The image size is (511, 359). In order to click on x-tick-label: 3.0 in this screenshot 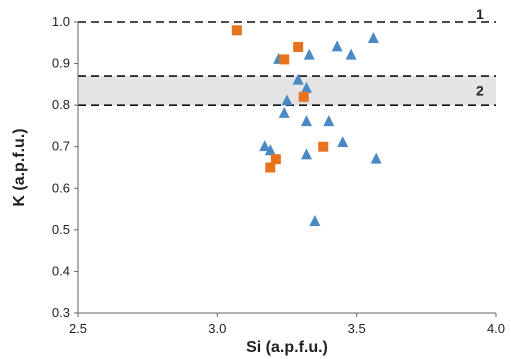, I will do `click(217, 328)`.